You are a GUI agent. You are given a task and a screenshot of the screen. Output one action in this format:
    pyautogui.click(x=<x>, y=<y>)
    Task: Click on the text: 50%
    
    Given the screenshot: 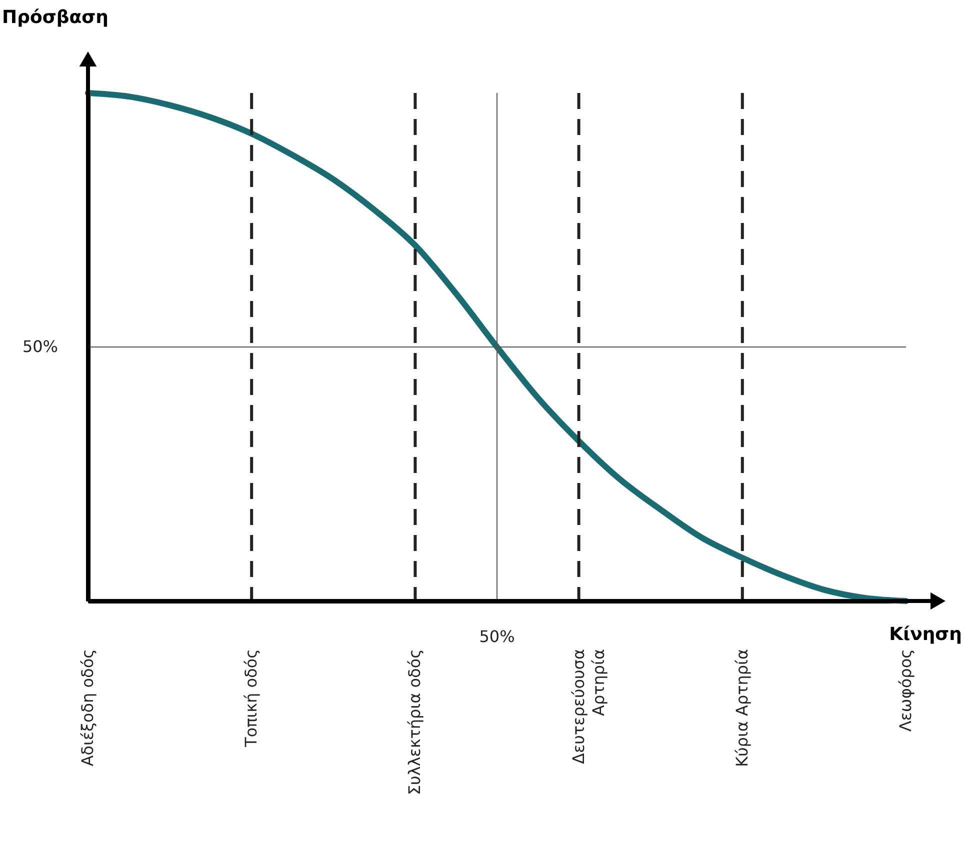 What is the action you would take?
    pyautogui.click(x=497, y=636)
    